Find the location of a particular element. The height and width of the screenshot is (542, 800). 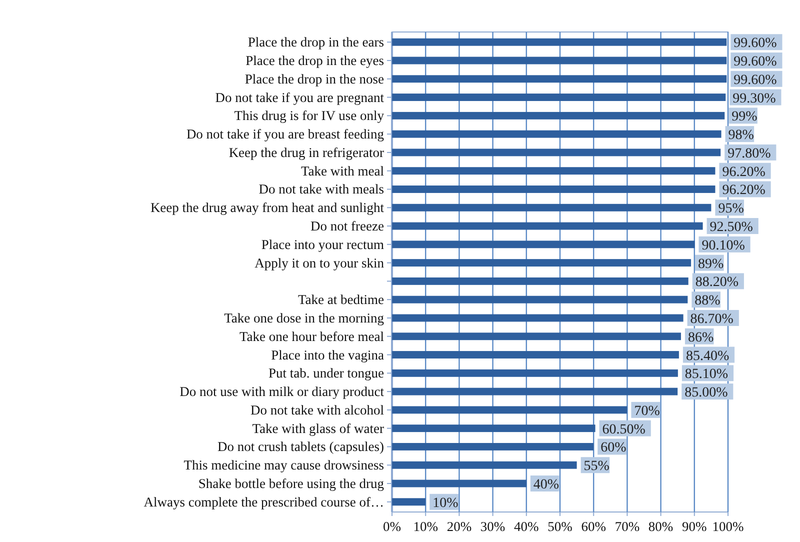

data-label: 90.10% is located at coordinates (724, 246).